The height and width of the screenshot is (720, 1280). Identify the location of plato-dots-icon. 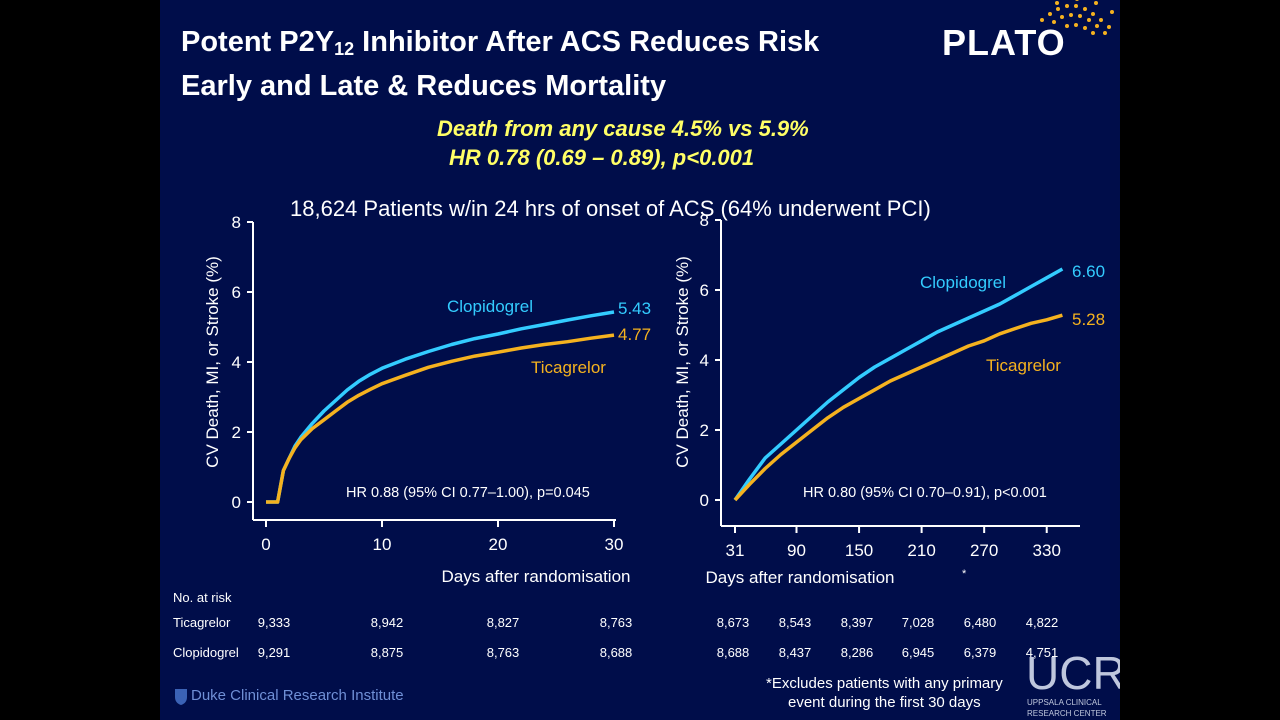
(1077, 17).